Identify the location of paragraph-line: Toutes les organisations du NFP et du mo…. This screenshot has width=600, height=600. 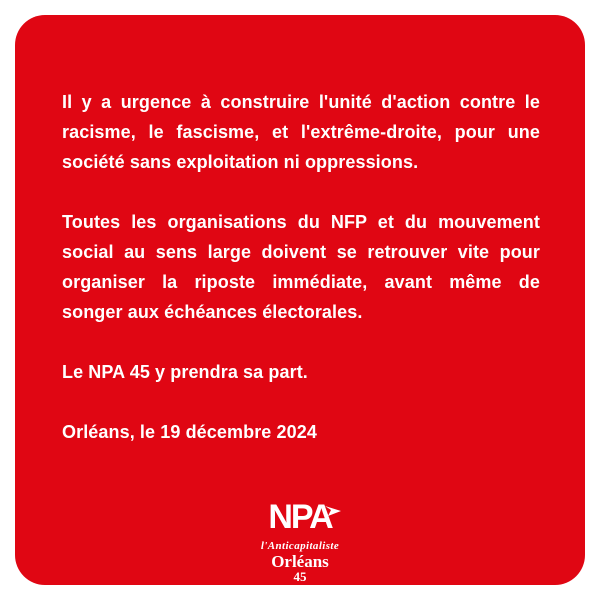
(301, 222).